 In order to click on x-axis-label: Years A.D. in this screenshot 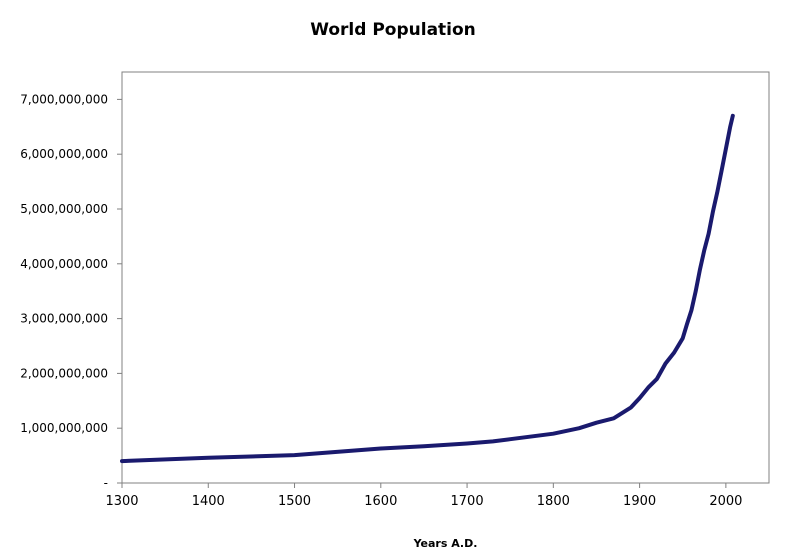, I will do `click(445, 543)`.